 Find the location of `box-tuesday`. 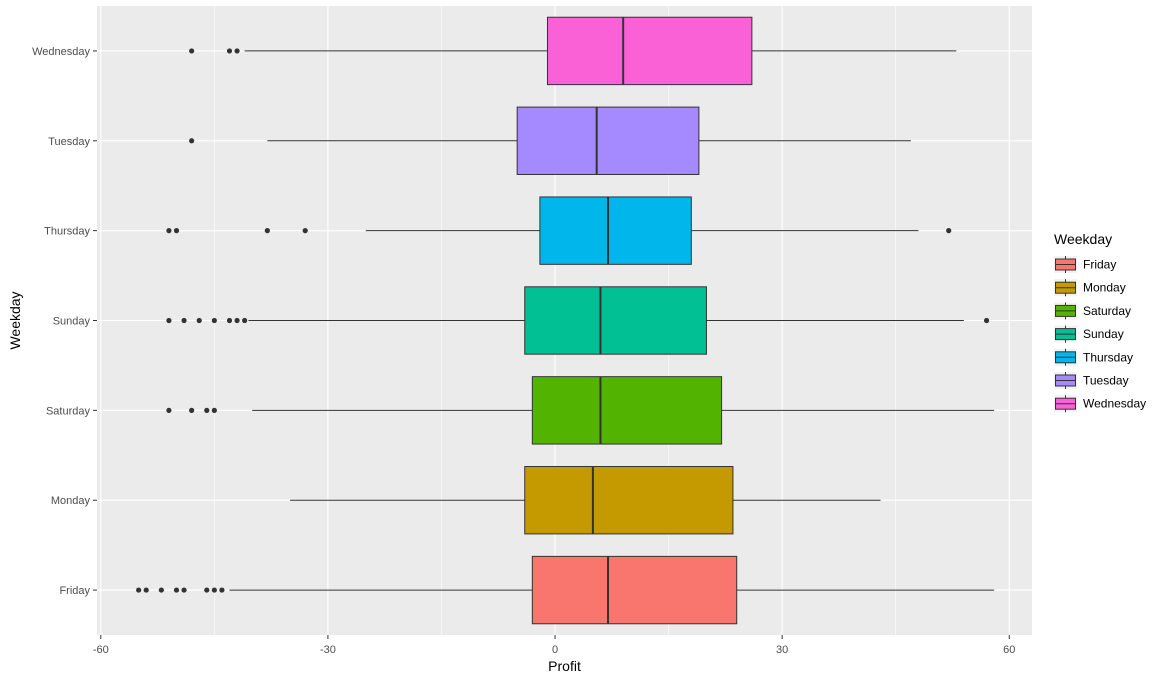

box-tuesday is located at coordinates (550, 140).